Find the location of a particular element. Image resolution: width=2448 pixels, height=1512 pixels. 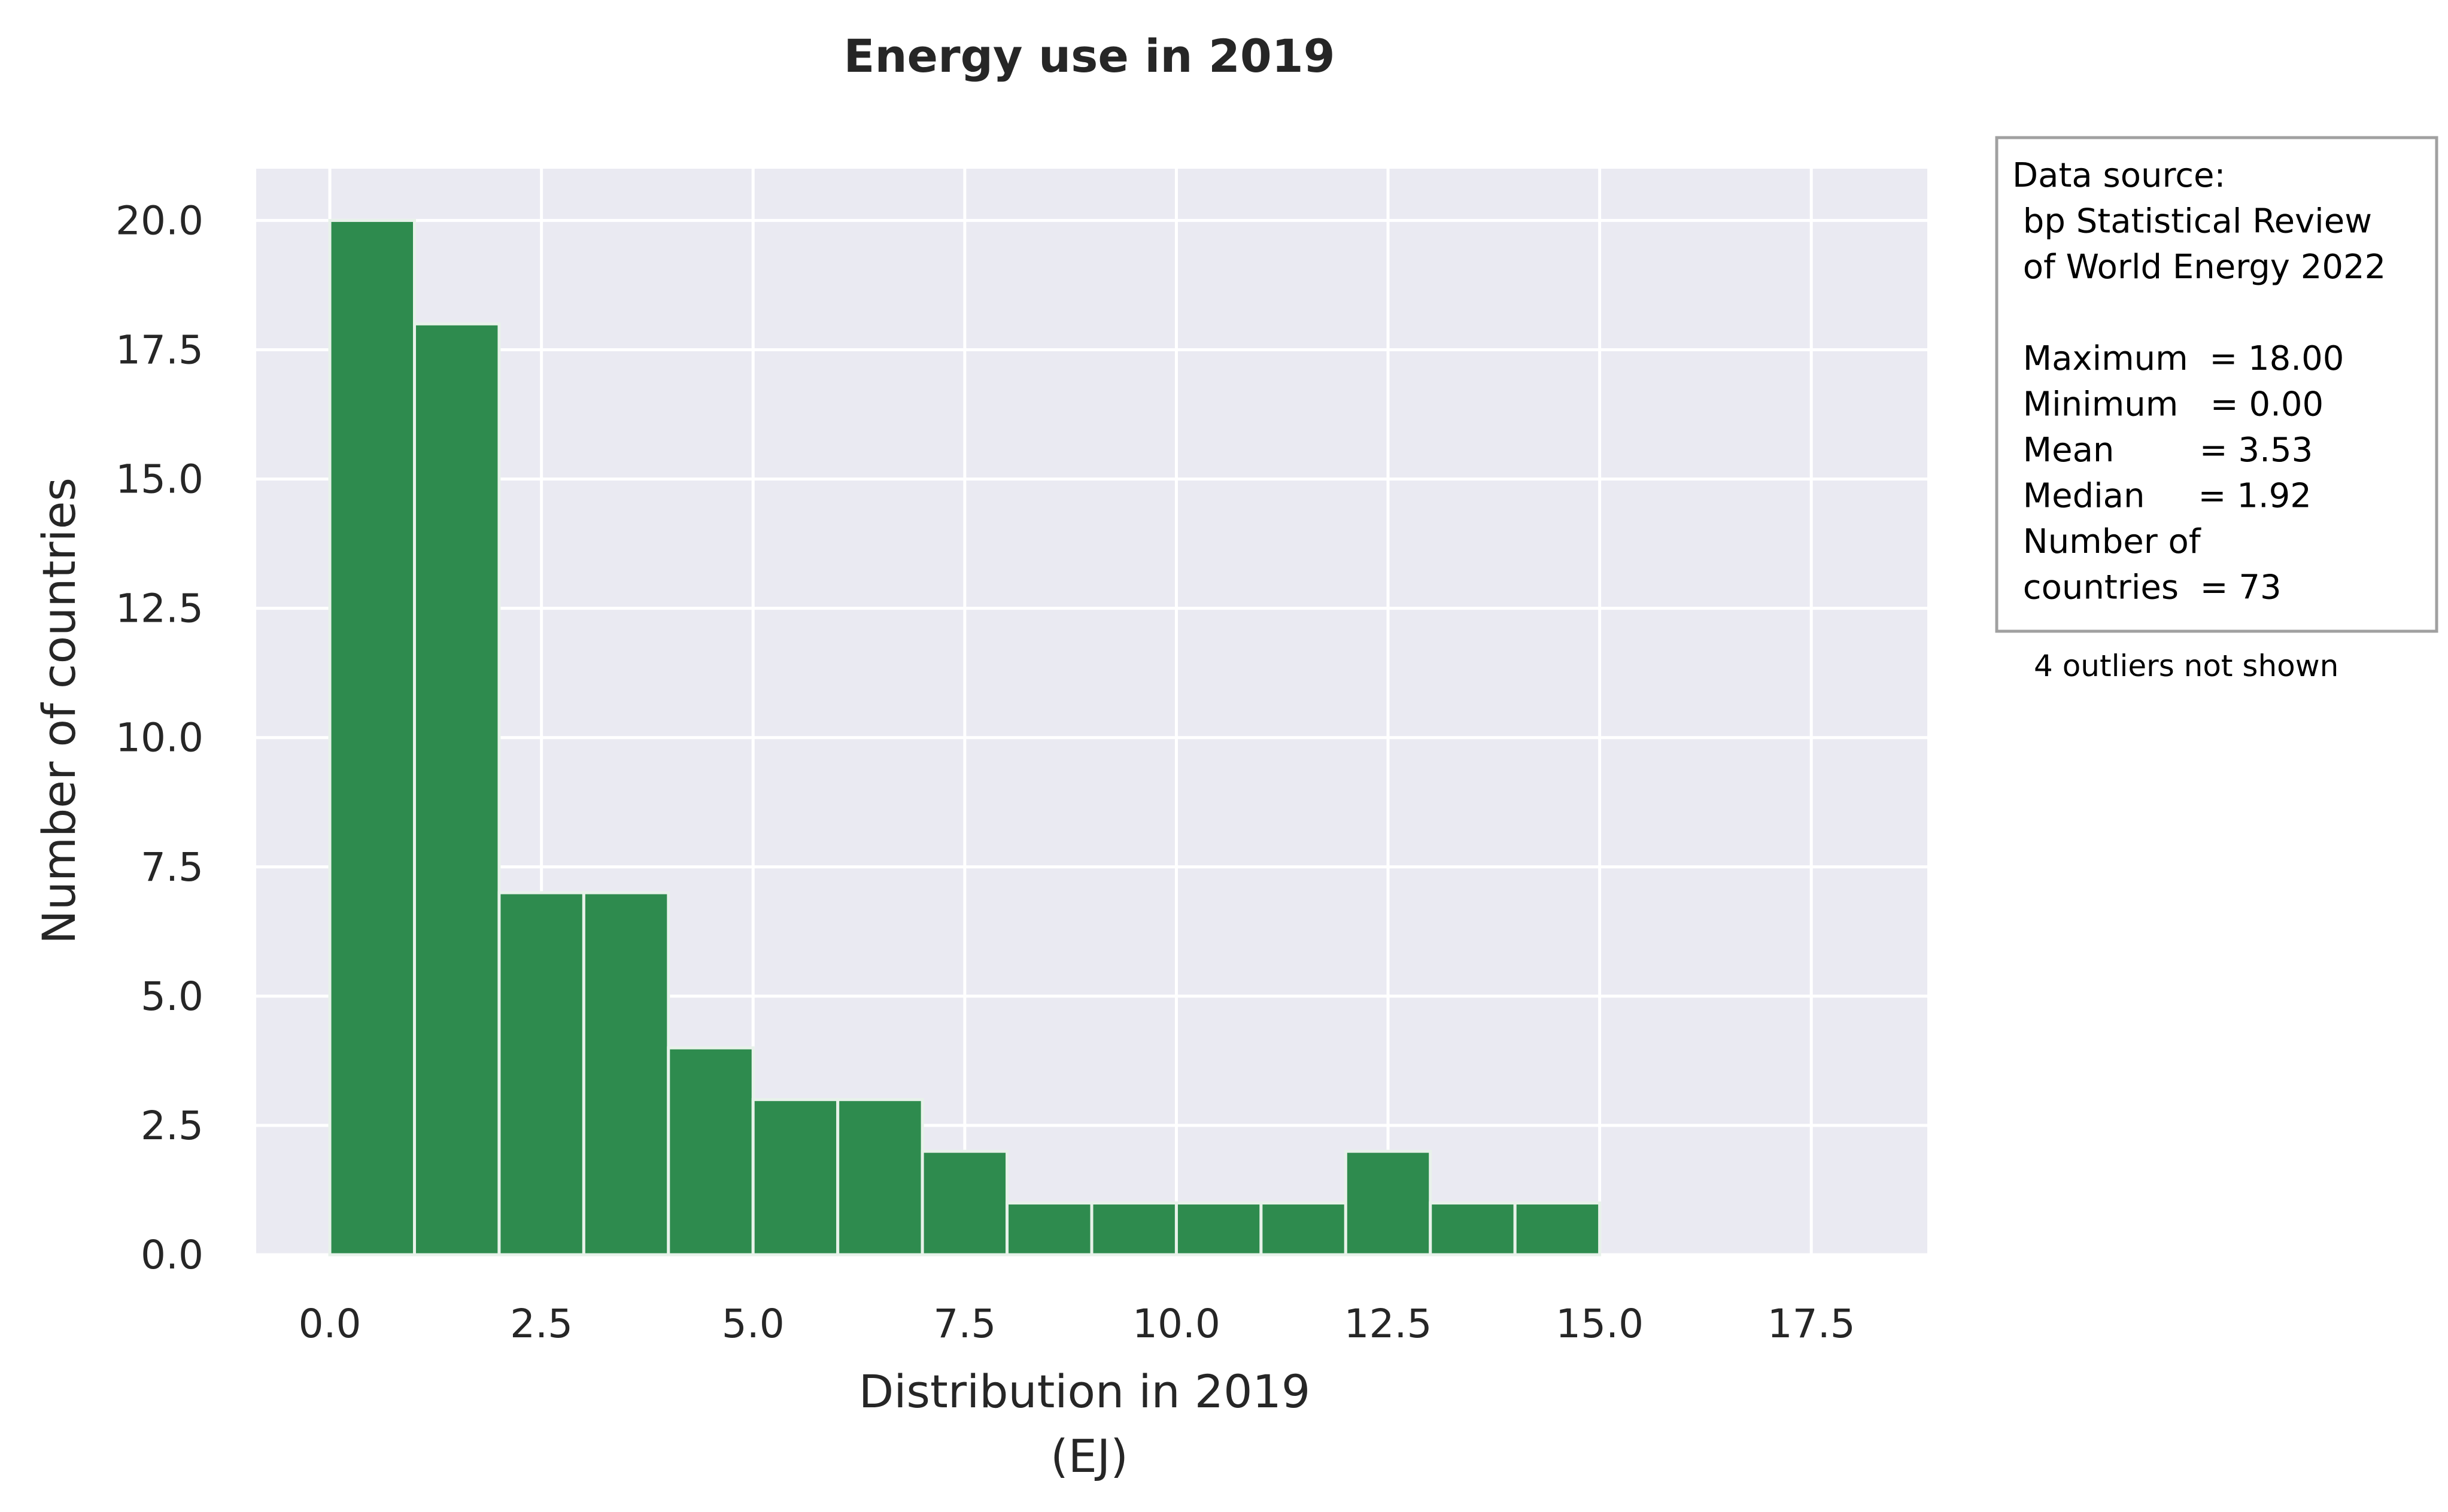

x-axis-ticks: 0.0 2.5 5.0 7.5 10.0 12.5 15.0 17.5 is located at coordinates (1077, 1324).